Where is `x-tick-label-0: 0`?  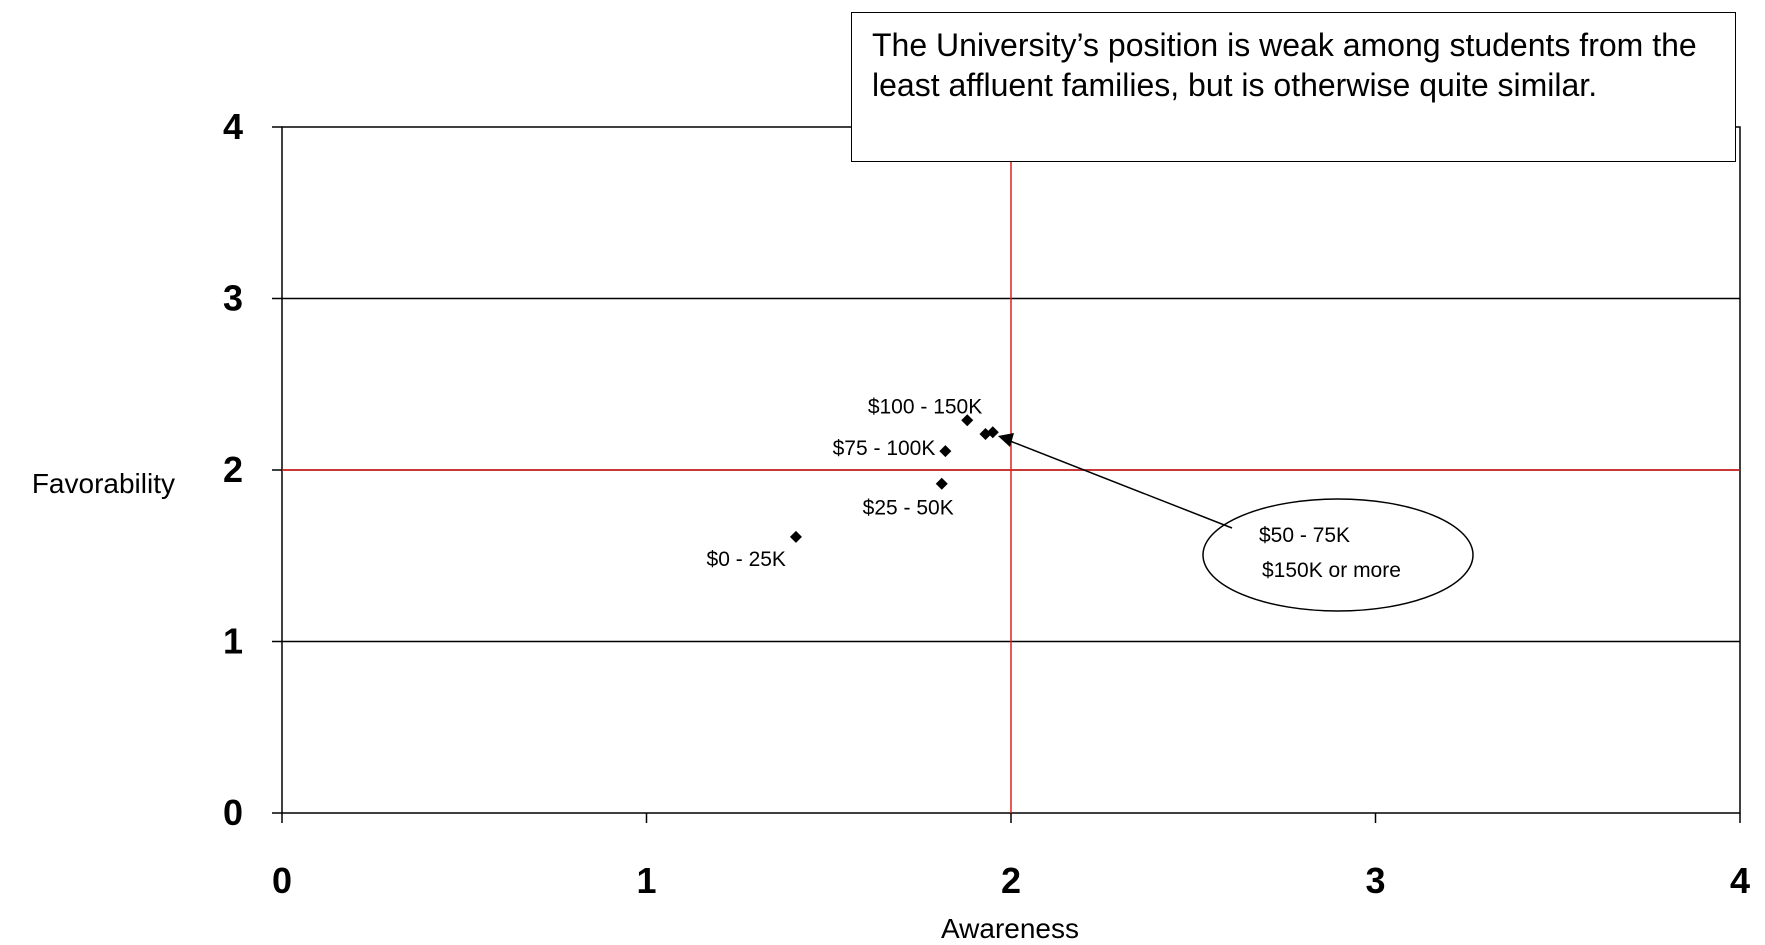
x-tick-label-0: 0 is located at coordinates (282, 880).